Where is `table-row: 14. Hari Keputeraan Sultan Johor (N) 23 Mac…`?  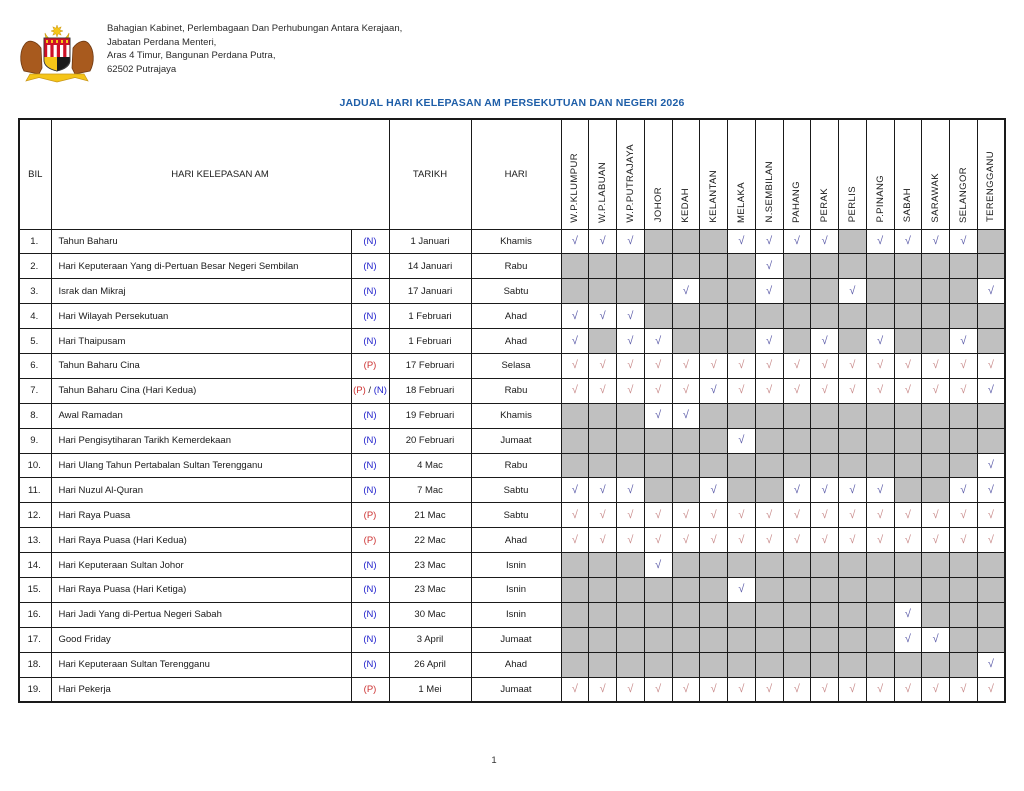
table-row: 14. Hari Keputeraan Sultan Johor (N) 23 Mac… is located at coordinates (512, 565).